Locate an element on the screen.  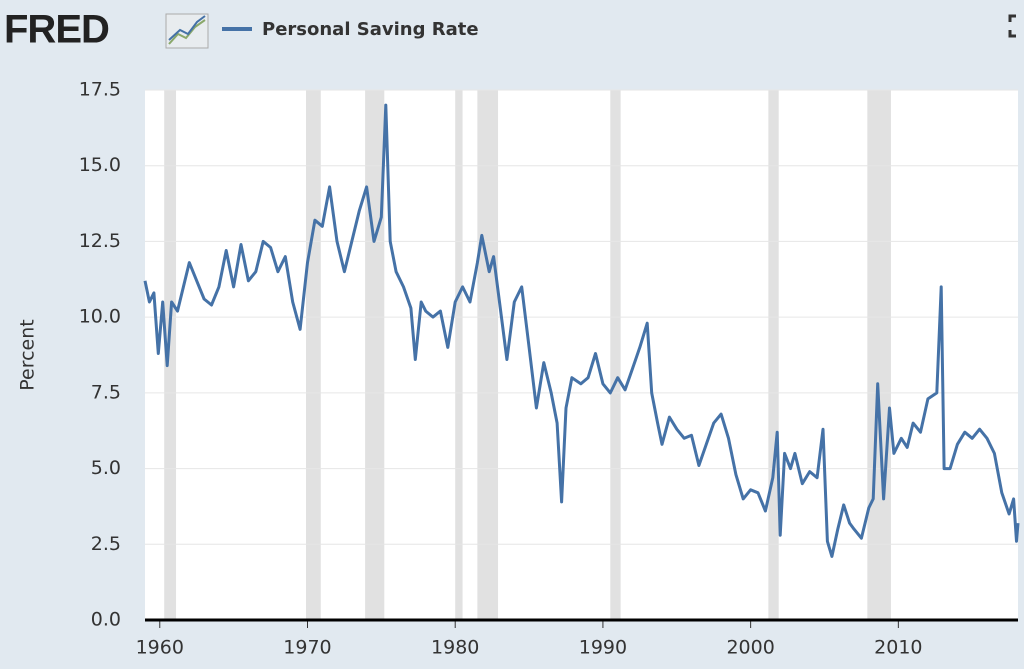
y-tick-label: 17.5 is located at coordinates (100, 90).